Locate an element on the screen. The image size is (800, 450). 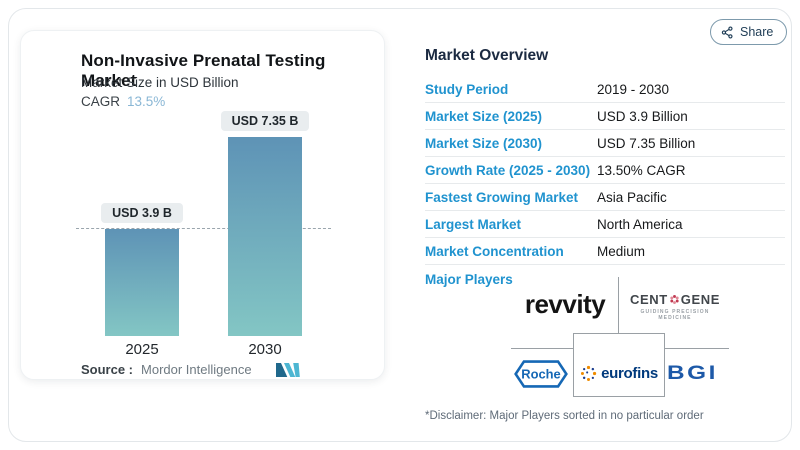
table-row: Market Concentration Medium is located at coordinates (605, 251).